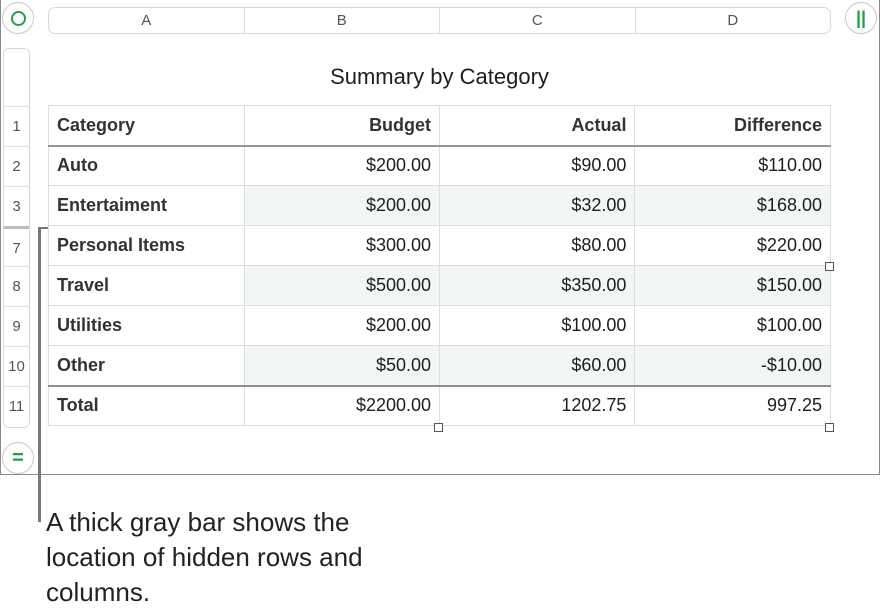 This screenshot has height=610, width=880. Describe the element at coordinates (146, 126) in the screenshot. I see `header-cell: Category` at that location.